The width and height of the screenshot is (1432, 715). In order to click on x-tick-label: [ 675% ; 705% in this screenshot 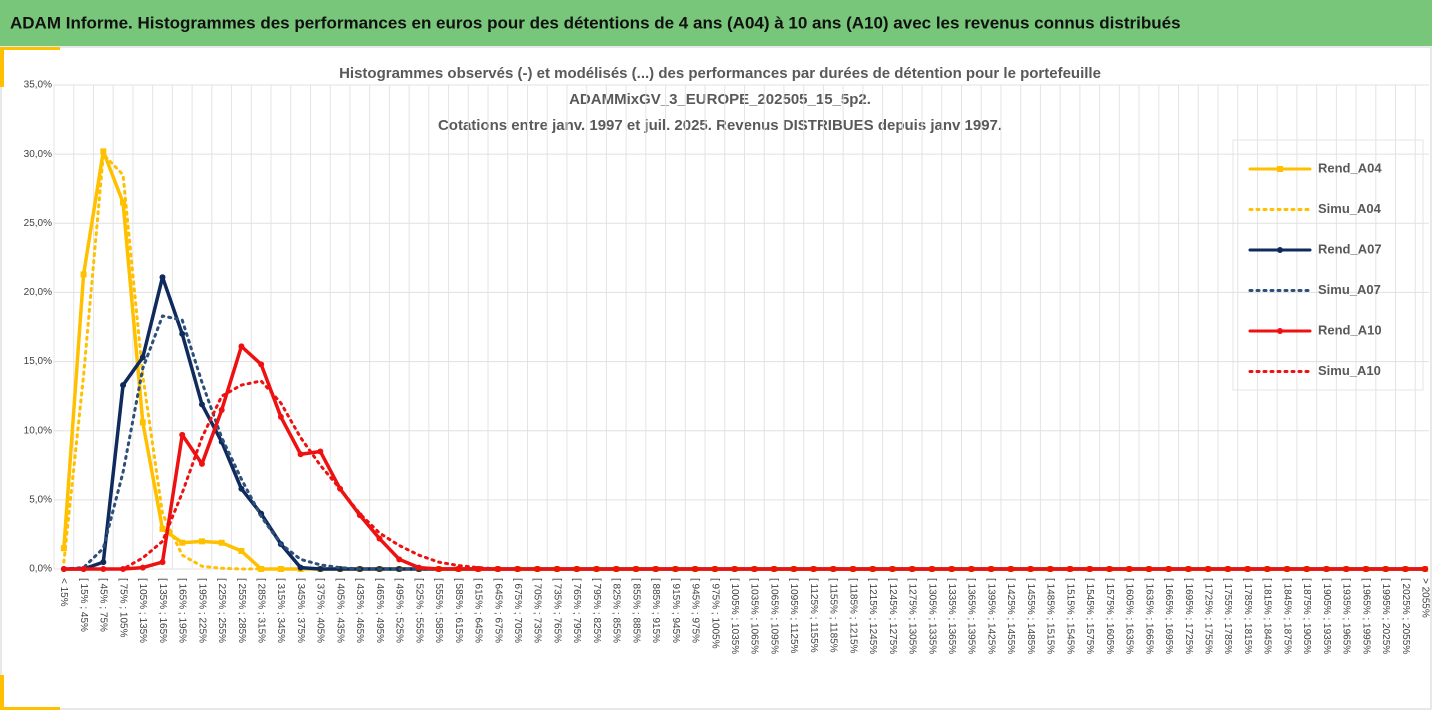, I will do `click(517, 610)`.